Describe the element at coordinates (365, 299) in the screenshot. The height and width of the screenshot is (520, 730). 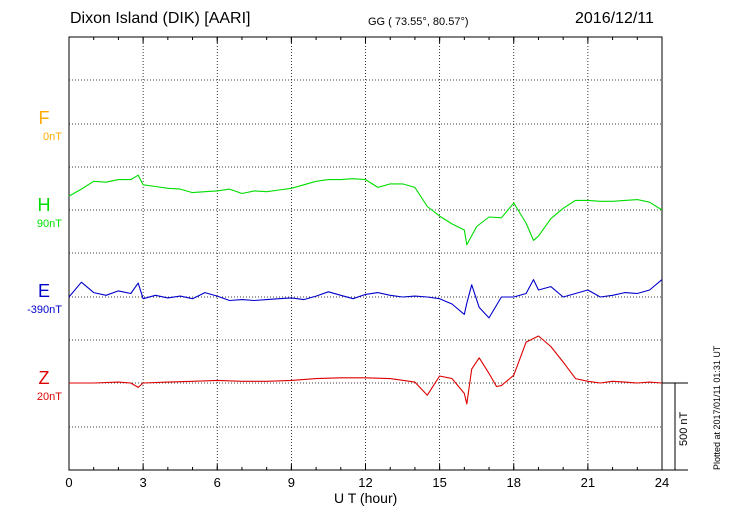
I see `series-e-line` at that location.